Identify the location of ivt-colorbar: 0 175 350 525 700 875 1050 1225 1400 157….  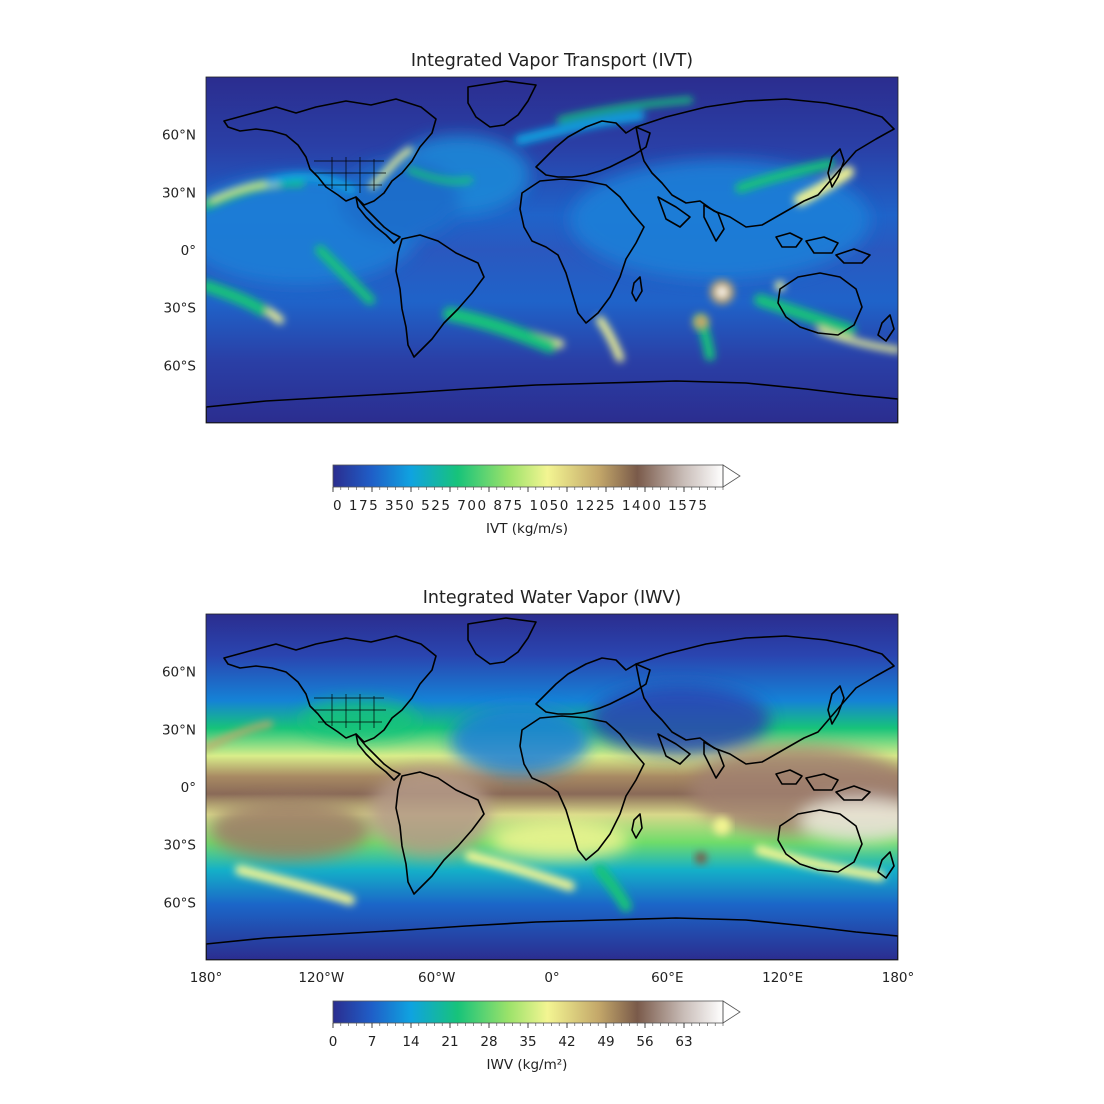
(536, 500).